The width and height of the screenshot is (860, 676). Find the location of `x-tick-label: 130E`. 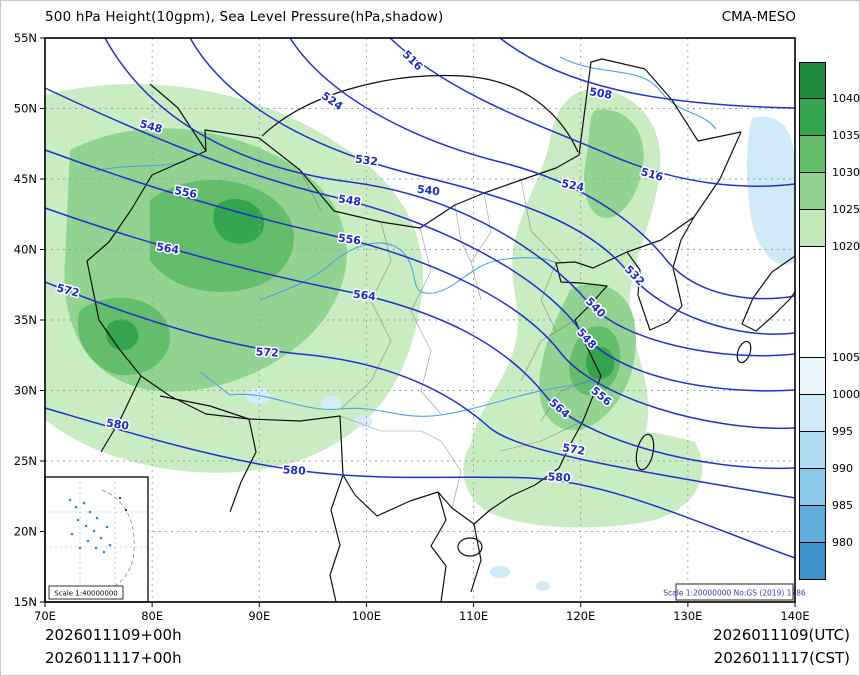

x-tick-label: 130E is located at coordinates (687, 616).